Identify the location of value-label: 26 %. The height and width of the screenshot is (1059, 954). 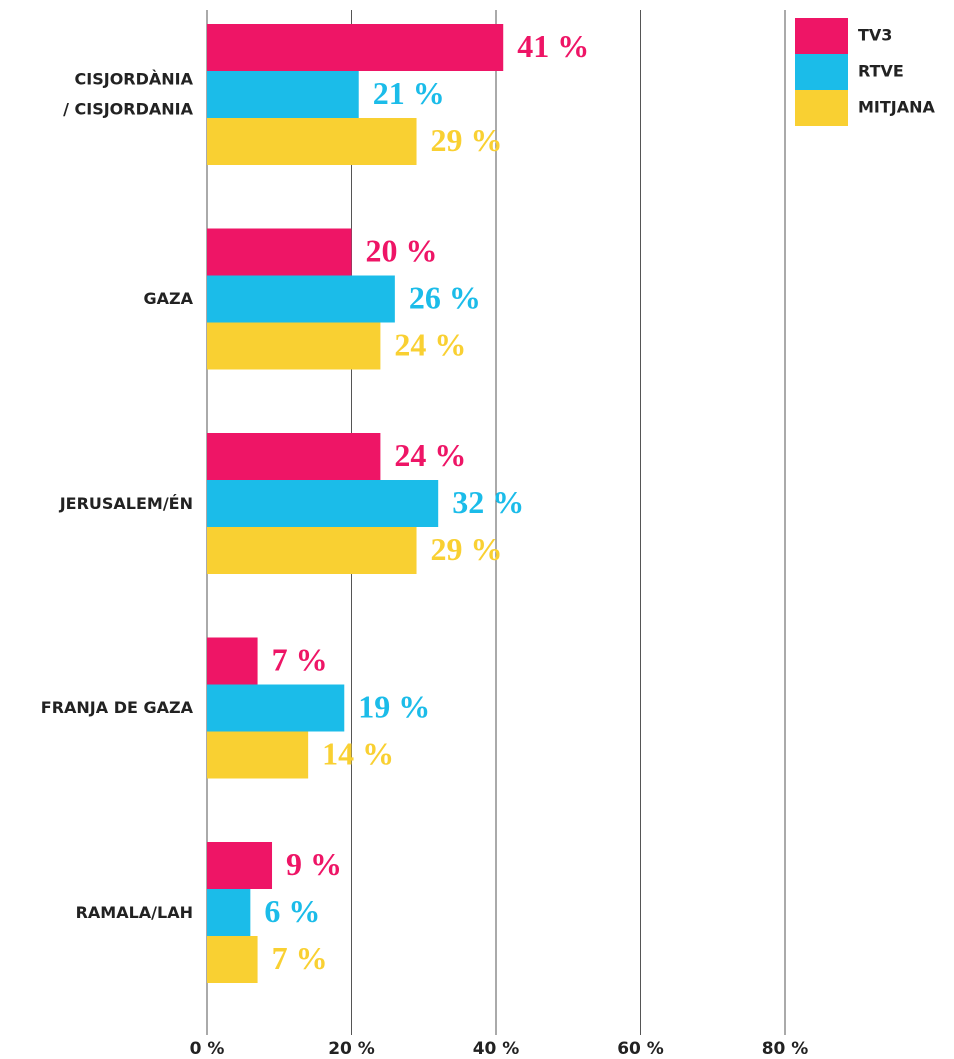
(445, 297).